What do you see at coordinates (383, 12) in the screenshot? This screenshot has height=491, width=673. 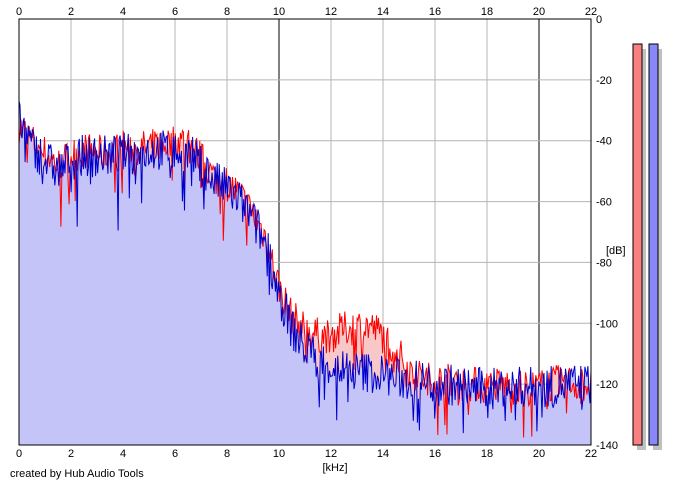 I see `x-tick-label-top-7: 14` at bounding box center [383, 12].